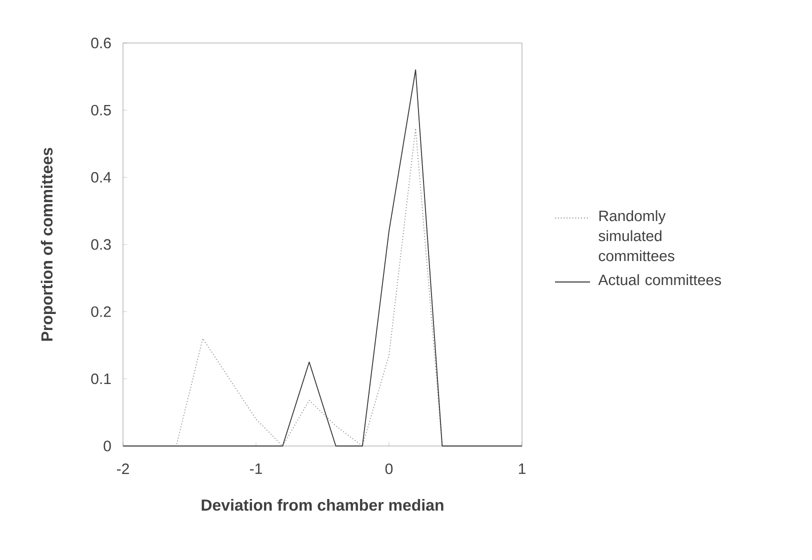  I want to click on y-tick-label: 0, so click(107, 446).